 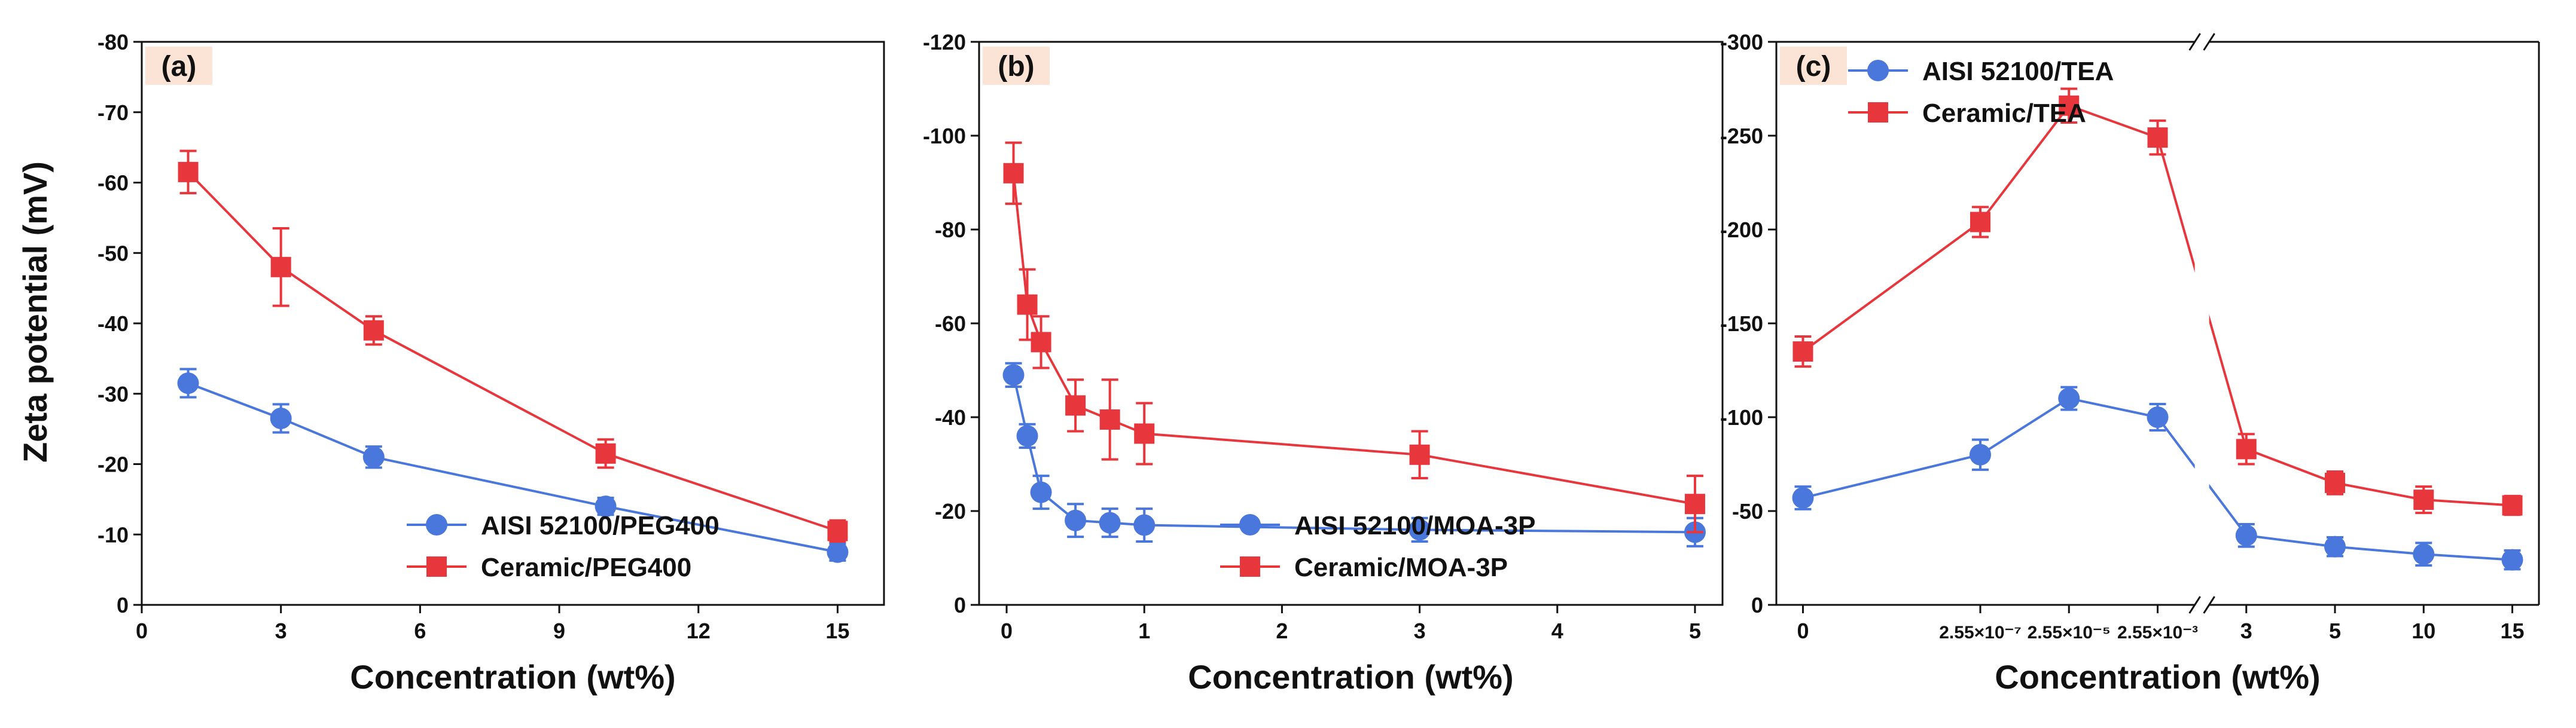 I want to click on x-tick-label: 2.55×10⁻⁷, so click(x=1980, y=633).